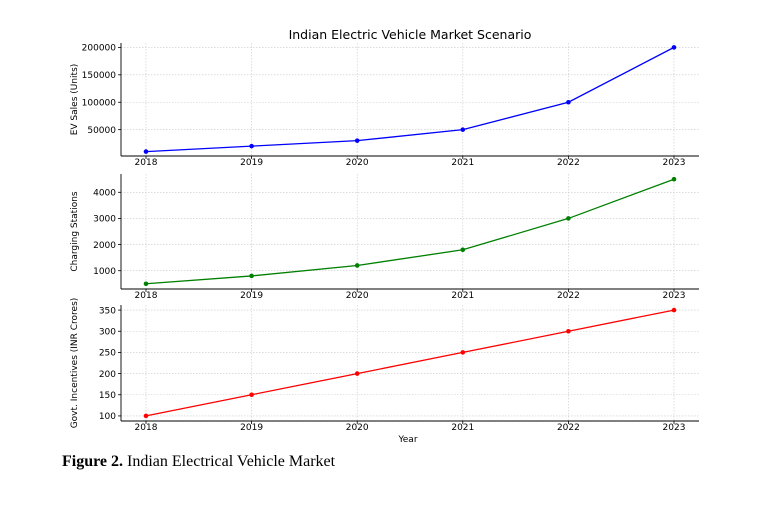 The height and width of the screenshot is (508, 784). Describe the element at coordinates (75, 363) in the screenshot. I see `y-axis-label: Govt. Incentives (INR Crores)` at that location.